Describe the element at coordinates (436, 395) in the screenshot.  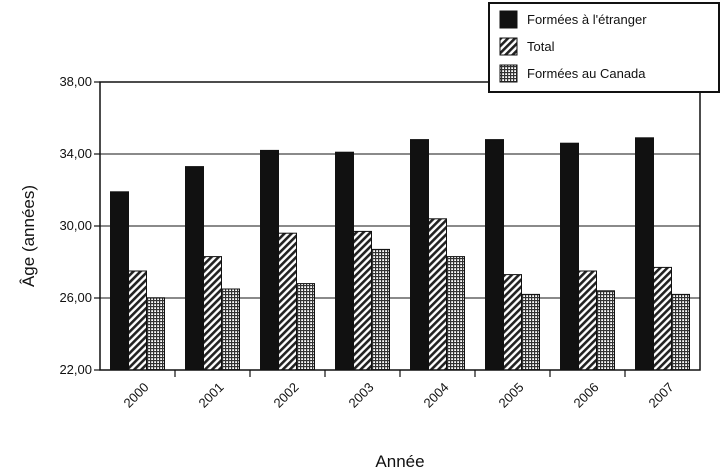
I see `x-tick-label: 2004` at that location.